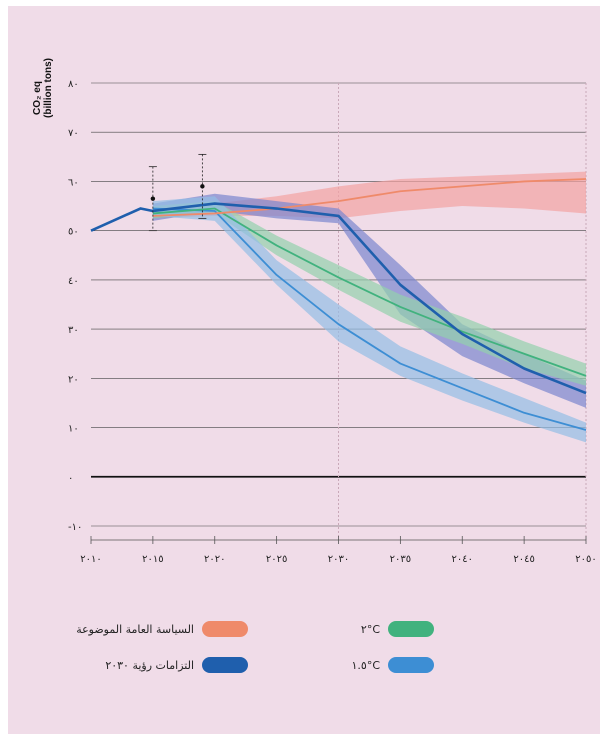 The width and height of the screenshot is (607, 741). I want to click on legend-swatch-15c, so click(411, 665).